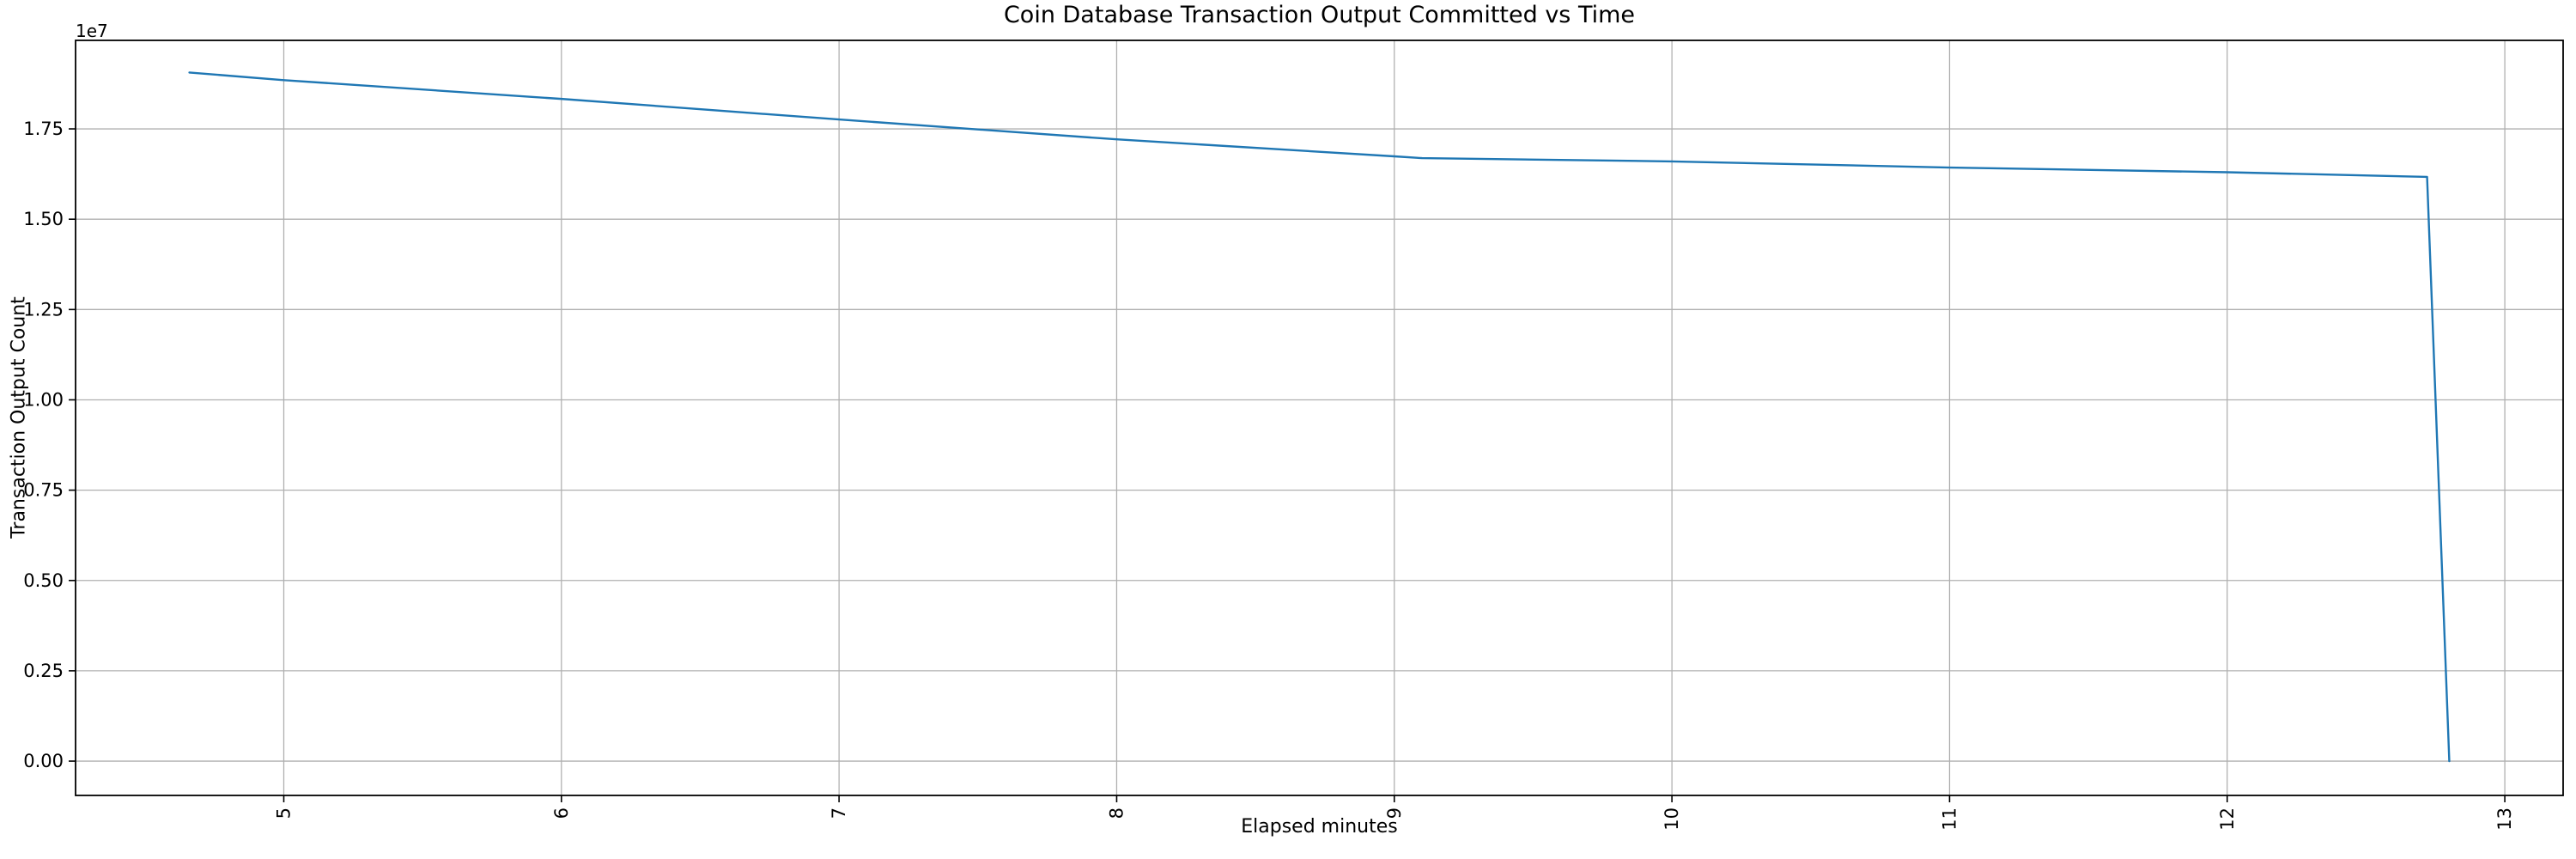  Describe the element at coordinates (44, 490) in the screenshot. I see `y-tick-label: 0.75` at that location.